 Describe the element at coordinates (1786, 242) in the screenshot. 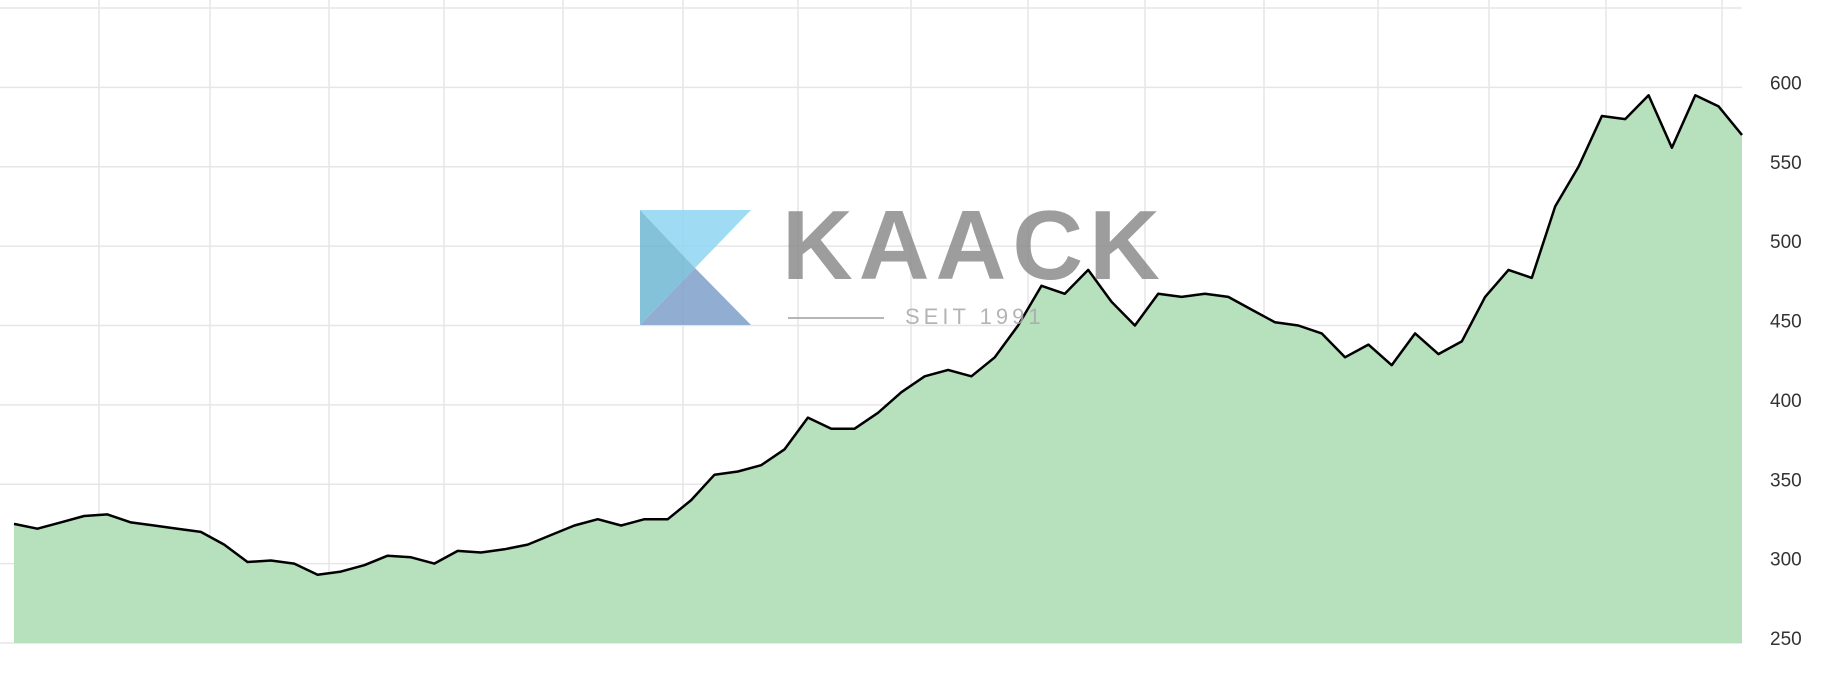

I see `y-tick-label: 500` at that location.